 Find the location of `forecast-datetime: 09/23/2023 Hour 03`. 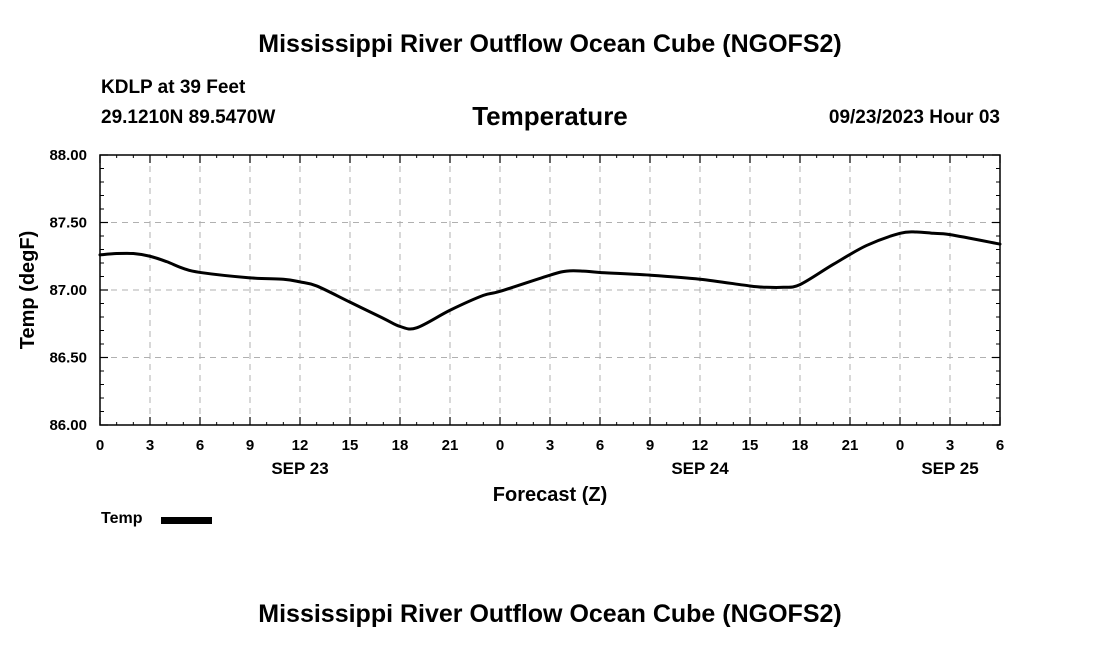

forecast-datetime: 09/23/2023 Hour 03 is located at coordinates (914, 117).